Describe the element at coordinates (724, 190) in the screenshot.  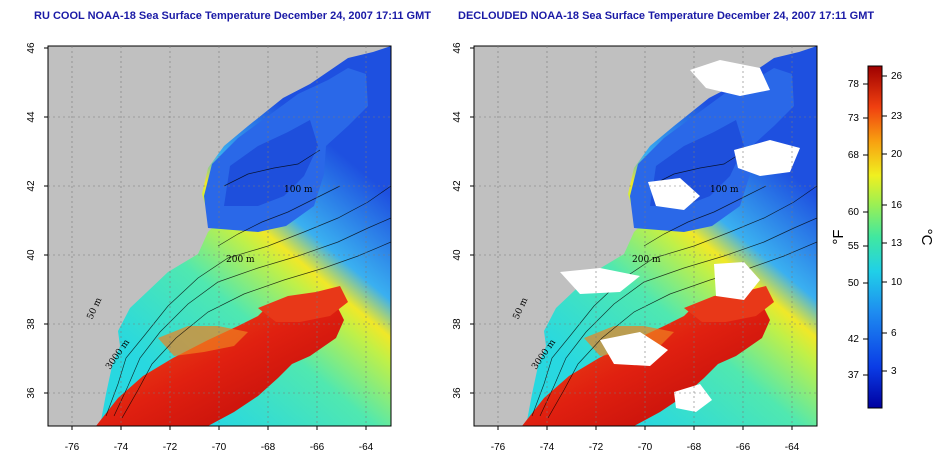
I see `right-contour-100m: 100 m` at that location.